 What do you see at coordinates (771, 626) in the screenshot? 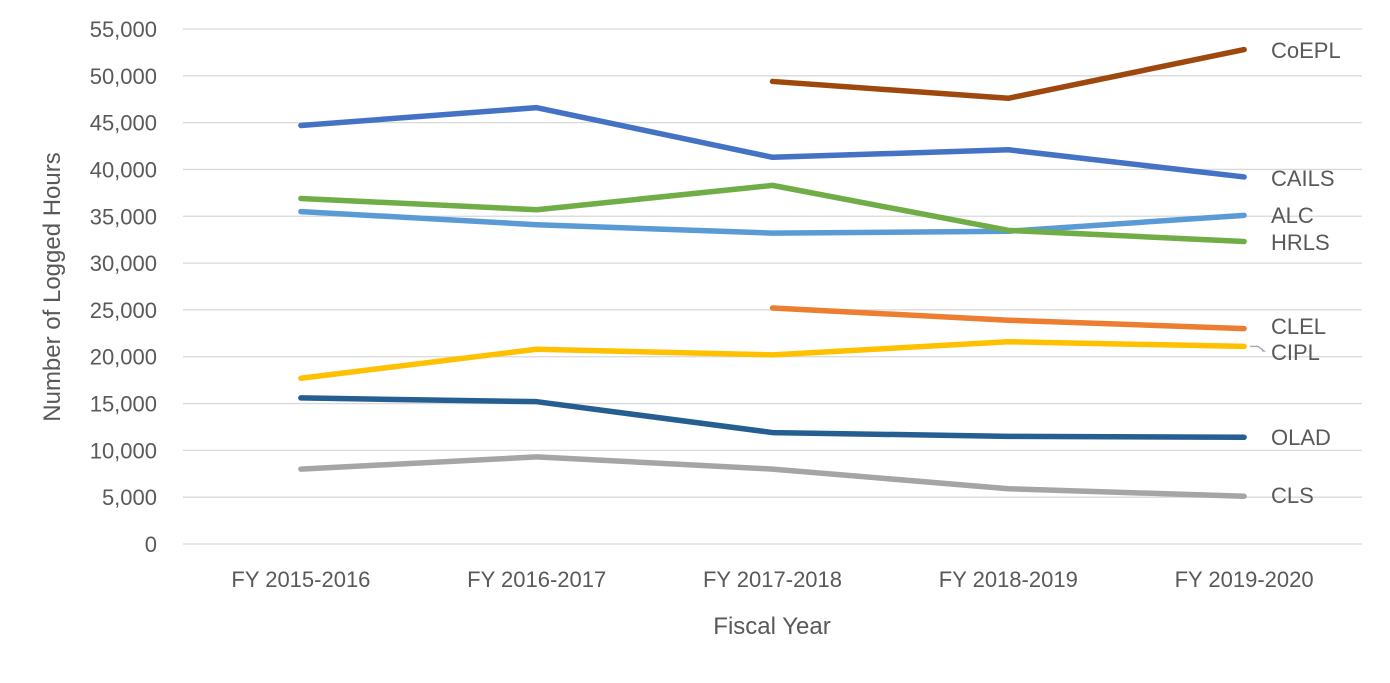
I see `x-axis-title: Fiscal Year` at bounding box center [771, 626].